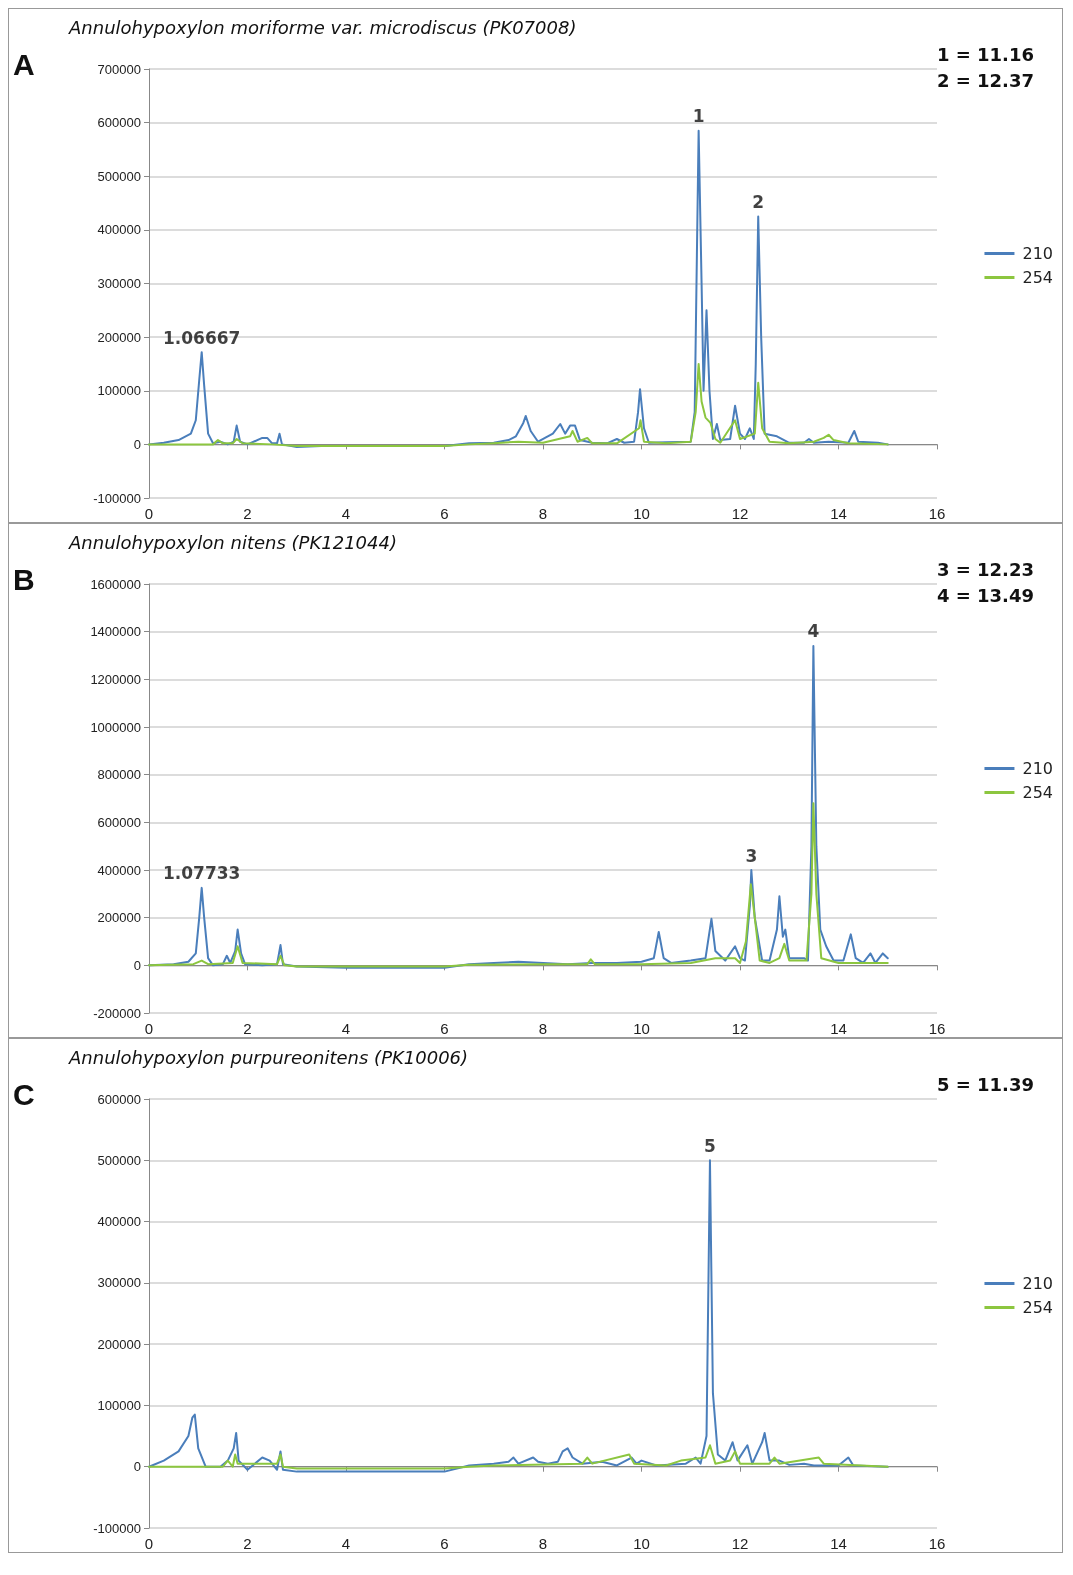 The width and height of the screenshot is (1073, 1575). Describe the element at coordinates (985, 1084) in the screenshot. I see `text: 5 = 11.39` at that location.